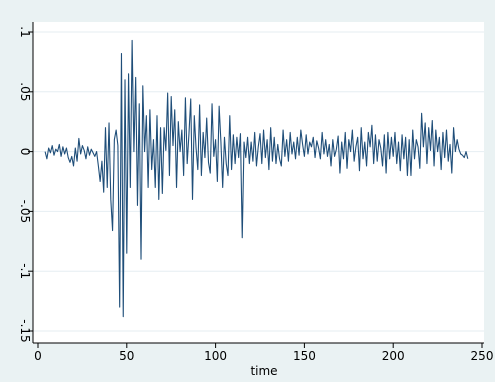 This screenshot has height=382, width=495. Describe the element at coordinates (25, 211) in the screenshot. I see `y-tick-label: -.05` at that location.